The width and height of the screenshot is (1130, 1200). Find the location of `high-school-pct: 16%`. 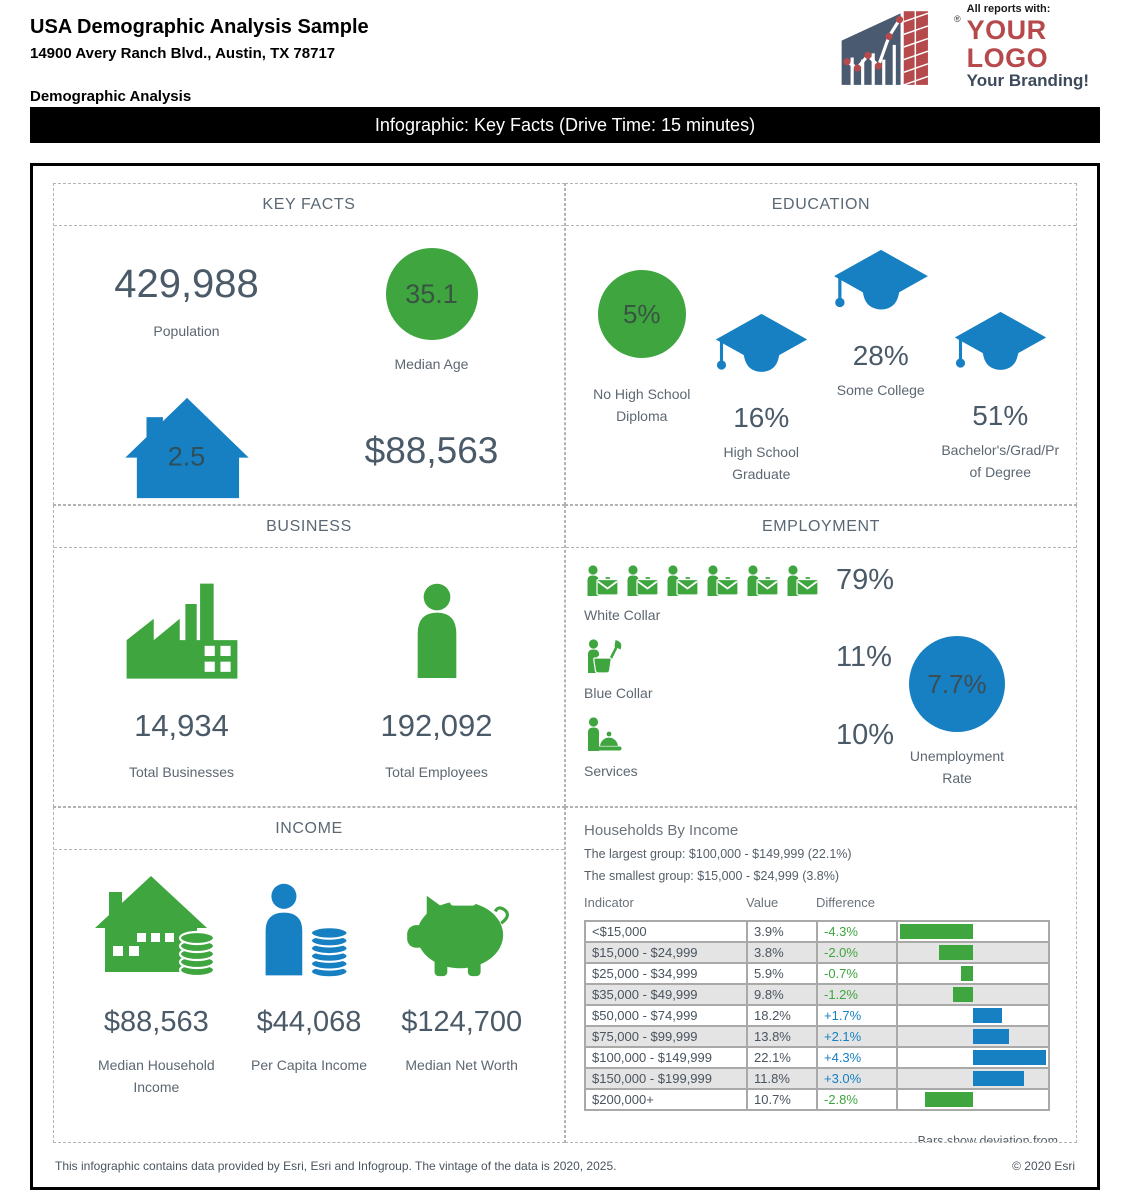

high-school-pct: 16% is located at coordinates (761, 417).